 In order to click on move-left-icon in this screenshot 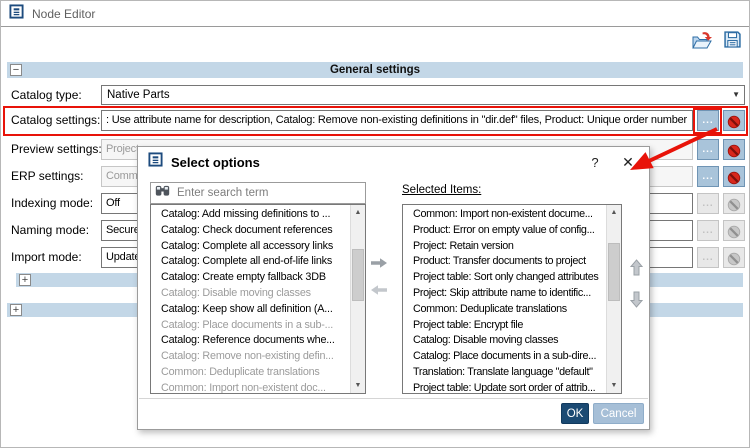, I will do `click(379, 291)`.